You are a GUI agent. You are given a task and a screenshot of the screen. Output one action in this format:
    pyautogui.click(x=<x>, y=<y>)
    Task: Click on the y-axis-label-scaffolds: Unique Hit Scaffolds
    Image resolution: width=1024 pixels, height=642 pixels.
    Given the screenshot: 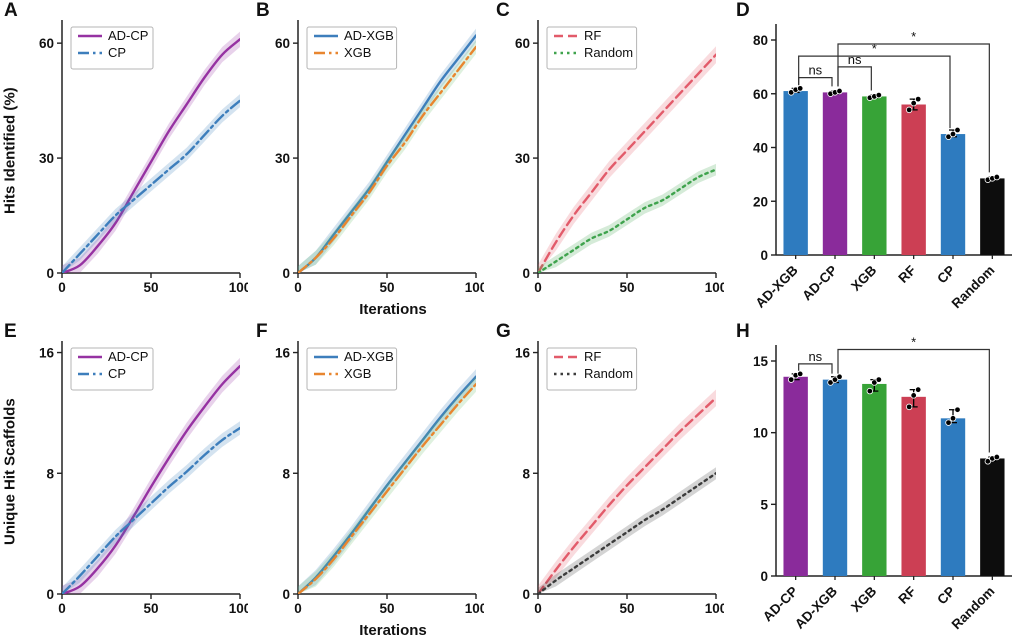 What is the action you would take?
    pyautogui.click(x=10, y=471)
    